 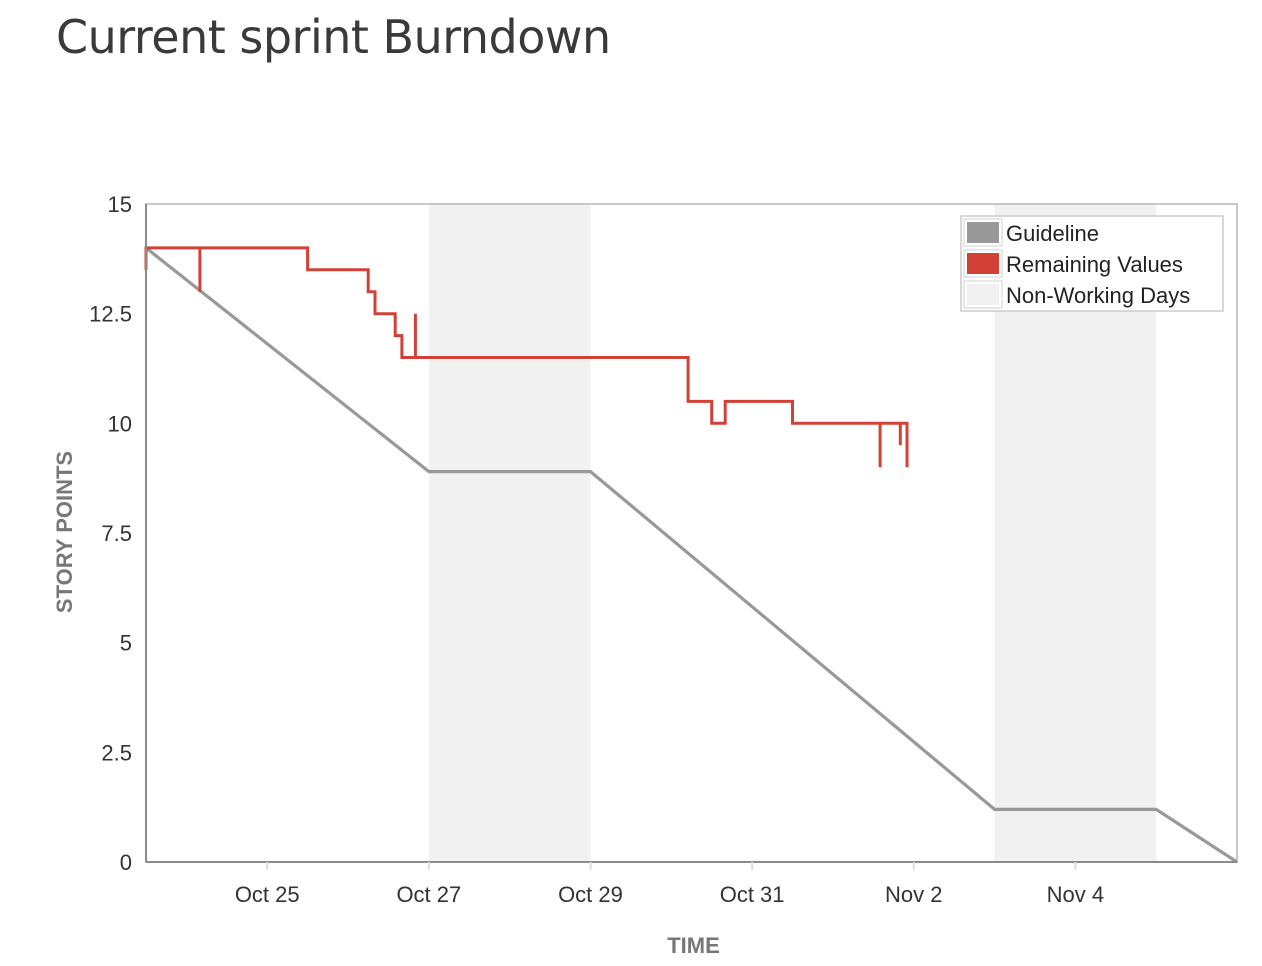 What do you see at coordinates (126, 643) in the screenshot?
I see `y-tick-label: 5` at bounding box center [126, 643].